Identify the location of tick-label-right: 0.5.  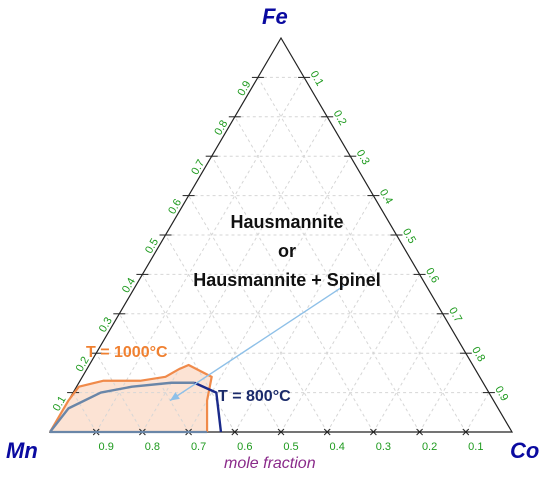
(409, 236).